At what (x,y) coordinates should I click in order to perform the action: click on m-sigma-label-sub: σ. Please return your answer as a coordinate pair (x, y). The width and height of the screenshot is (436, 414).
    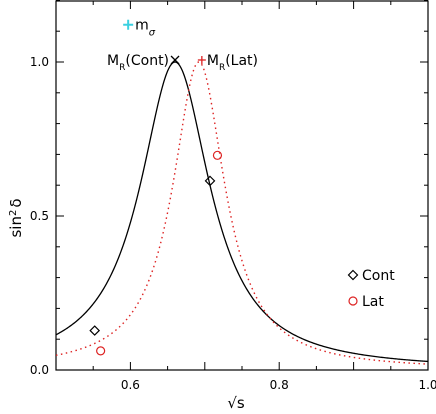
    Looking at the image, I should click on (152, 32).